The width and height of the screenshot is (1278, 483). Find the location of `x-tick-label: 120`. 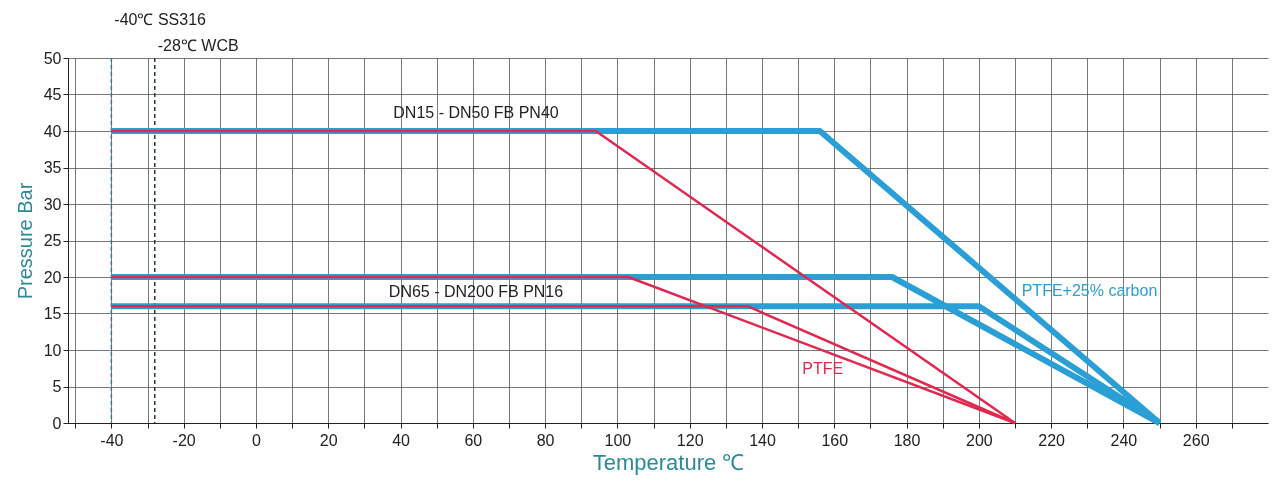

x-tick-label: 120 is located at coordinates (690, 440).